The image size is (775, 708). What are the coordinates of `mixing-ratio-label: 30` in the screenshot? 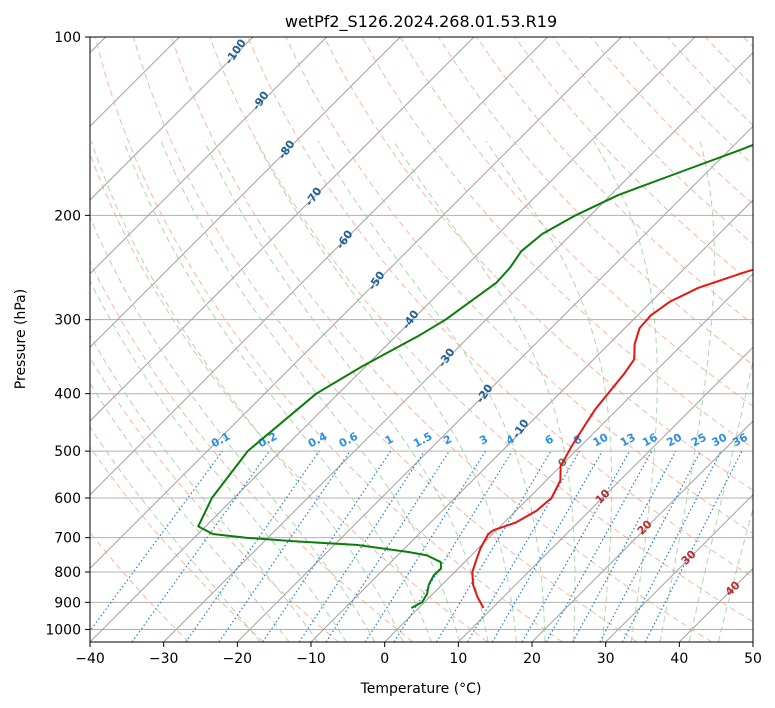 It's located at (720, 440).